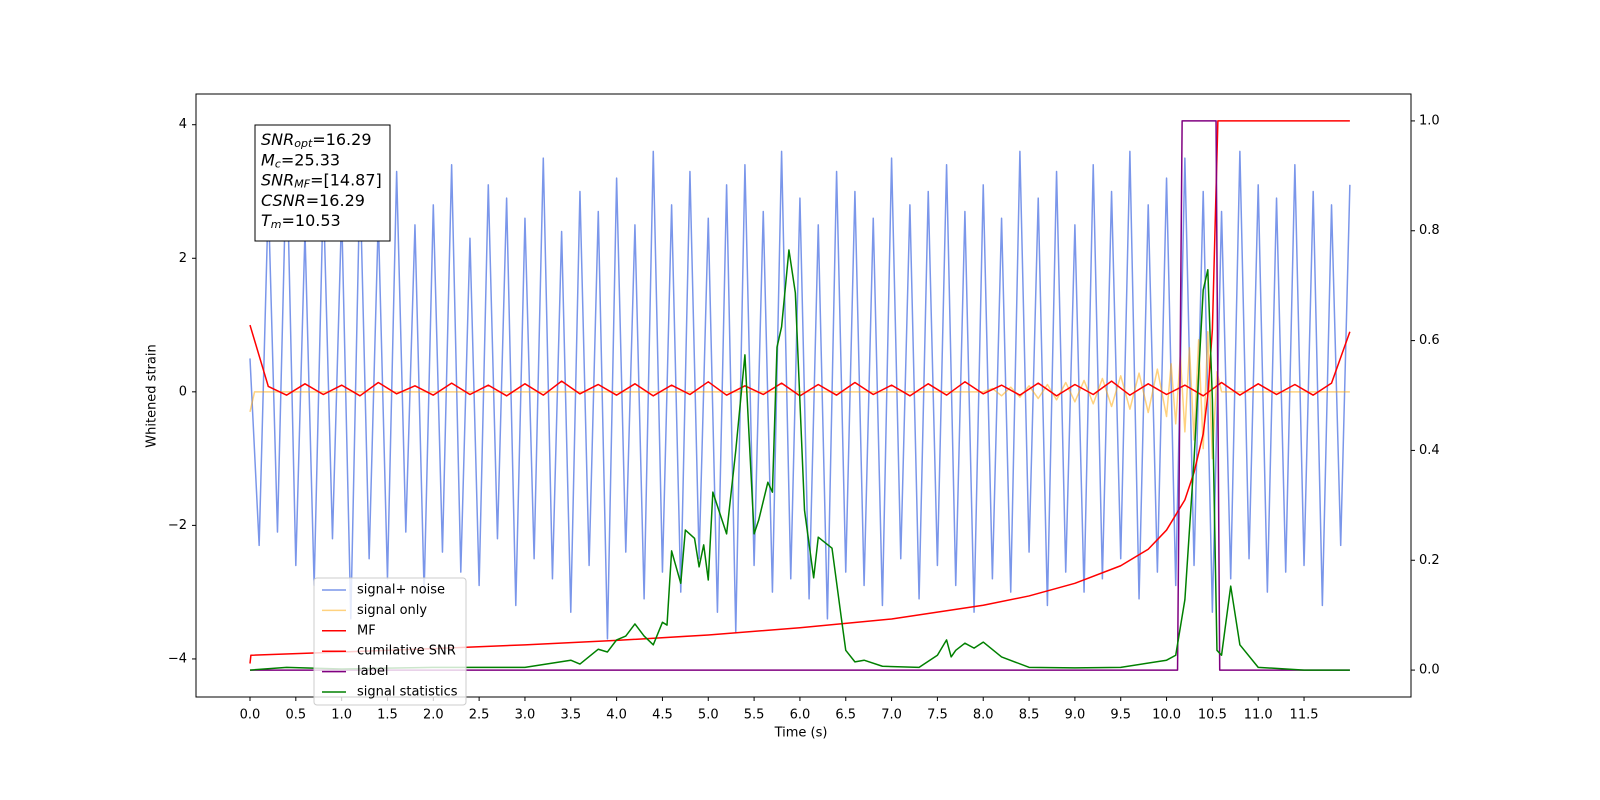  What do you see at coordinates (1429, 340) in the screenshot?
I see `y2-tick-label: 0.6` at bounding box center [1429, 340].